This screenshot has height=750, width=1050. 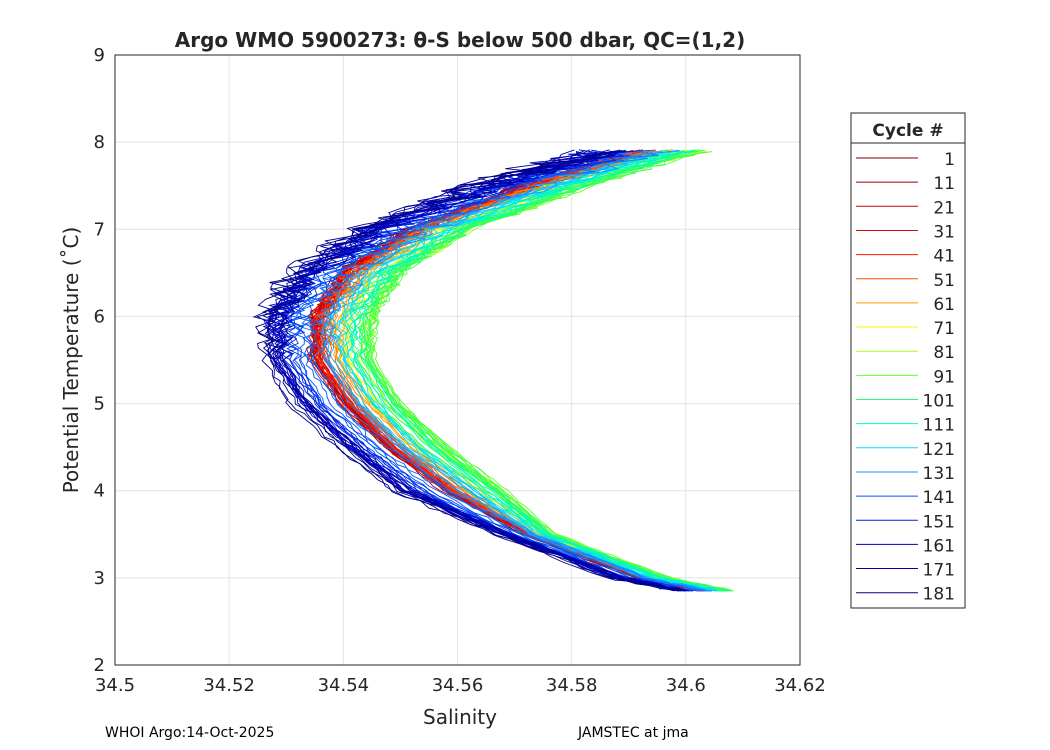 I want to click on y-tick-label: 8, so click(x=99, y=142).